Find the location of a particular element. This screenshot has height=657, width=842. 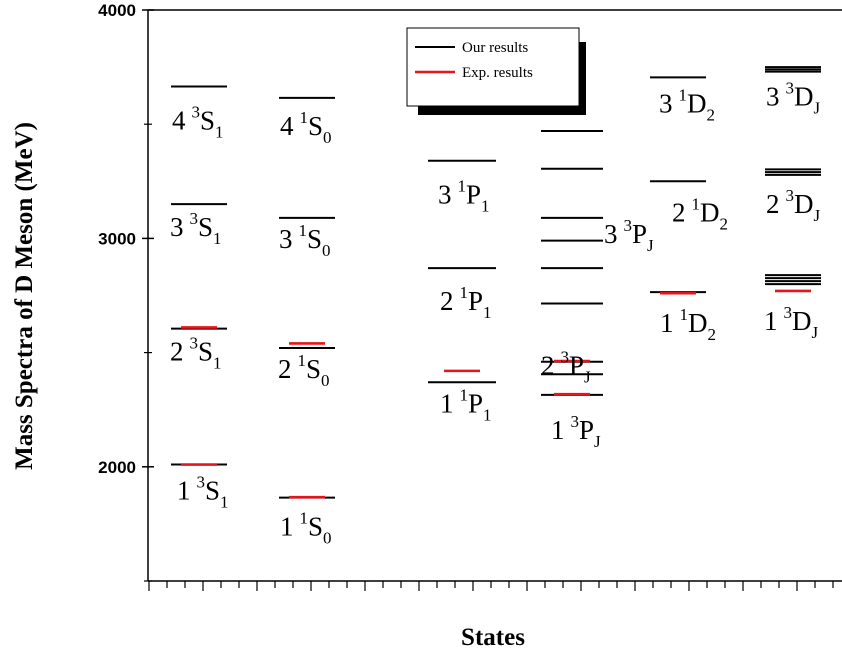

state-label: 1 1D2 is located at coordinates (688, 324).